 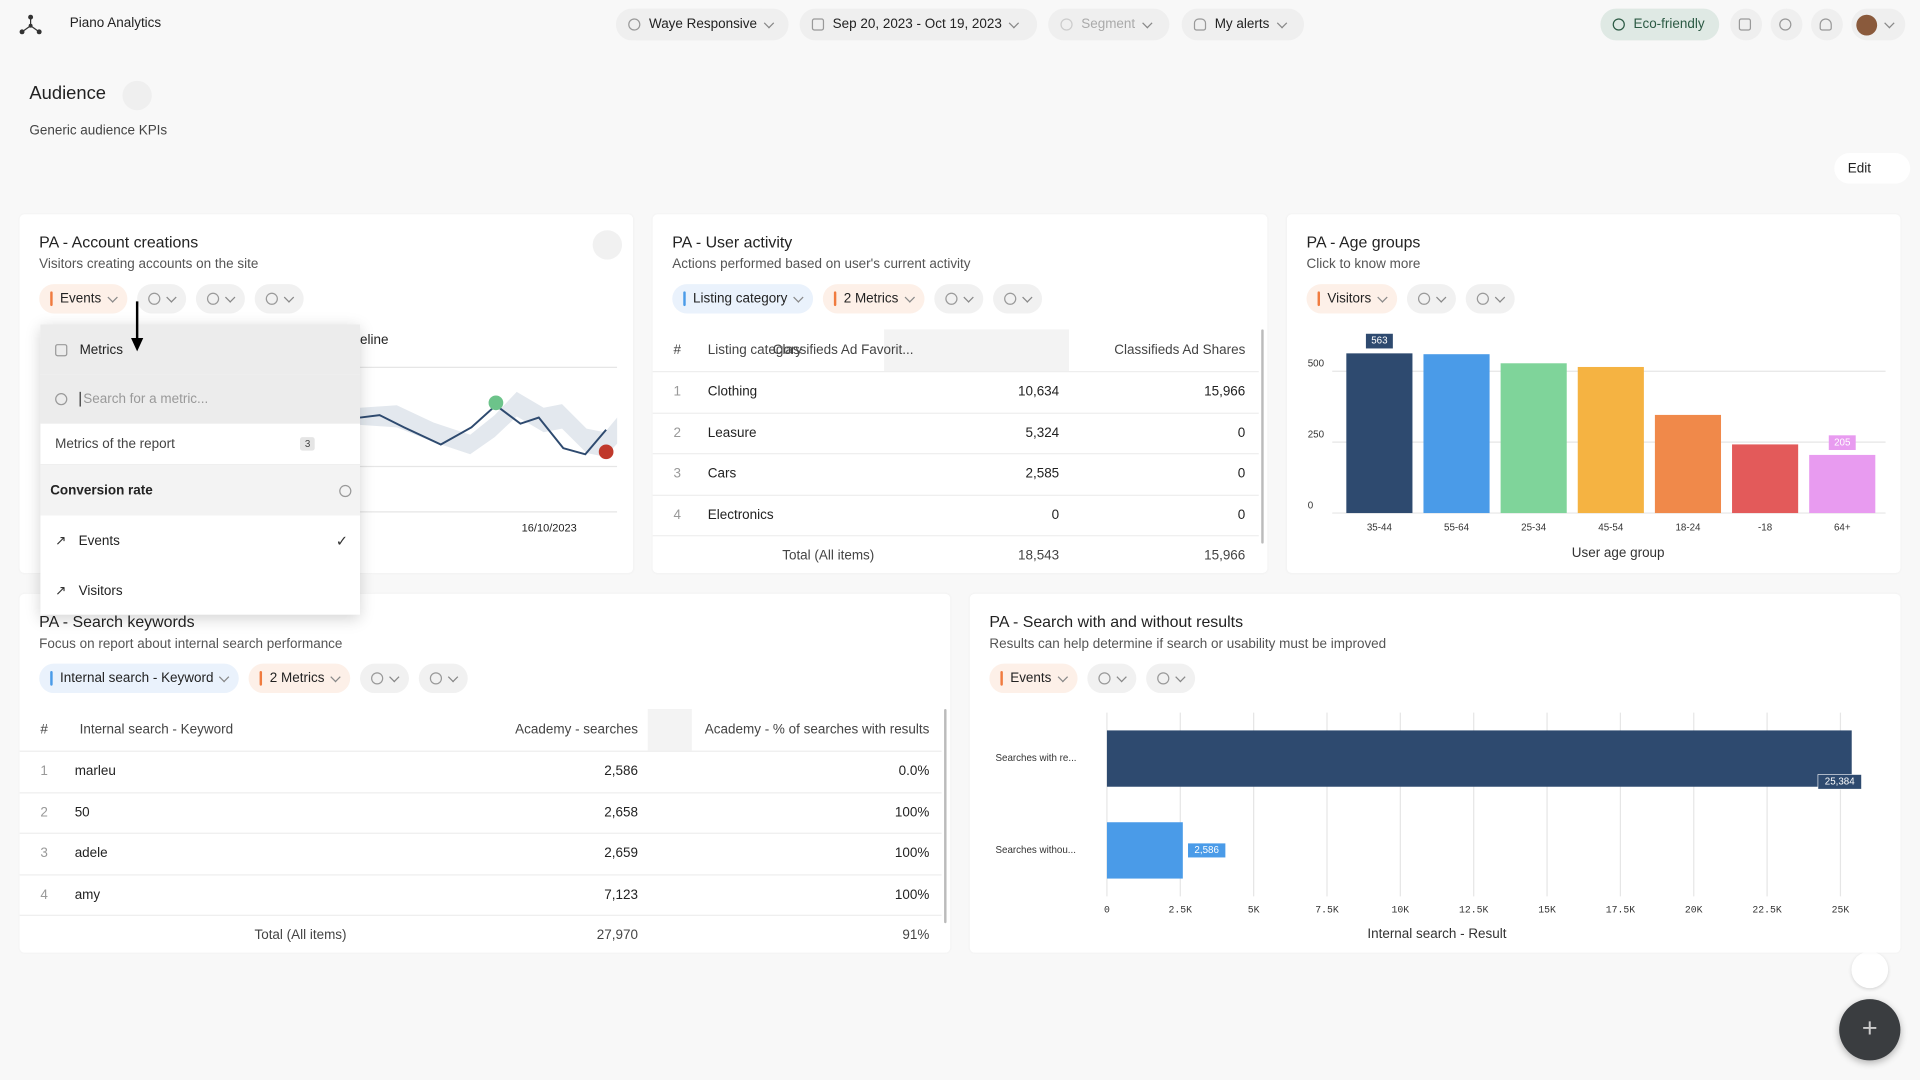 I want to click on chip-label: Listing category, so click(x=740, y=298).